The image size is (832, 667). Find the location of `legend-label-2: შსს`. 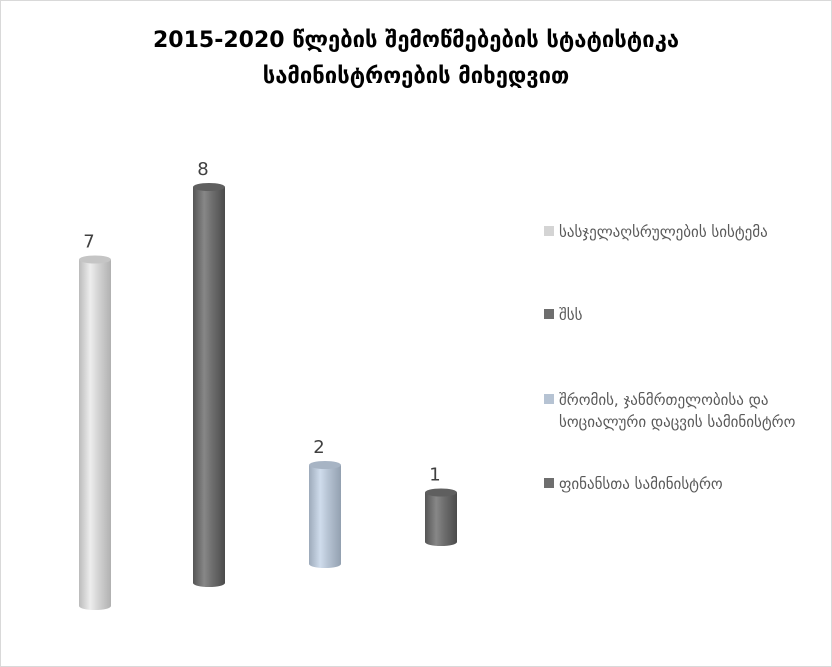

legend-label-2: შსს is located at coordinates (571, 315).